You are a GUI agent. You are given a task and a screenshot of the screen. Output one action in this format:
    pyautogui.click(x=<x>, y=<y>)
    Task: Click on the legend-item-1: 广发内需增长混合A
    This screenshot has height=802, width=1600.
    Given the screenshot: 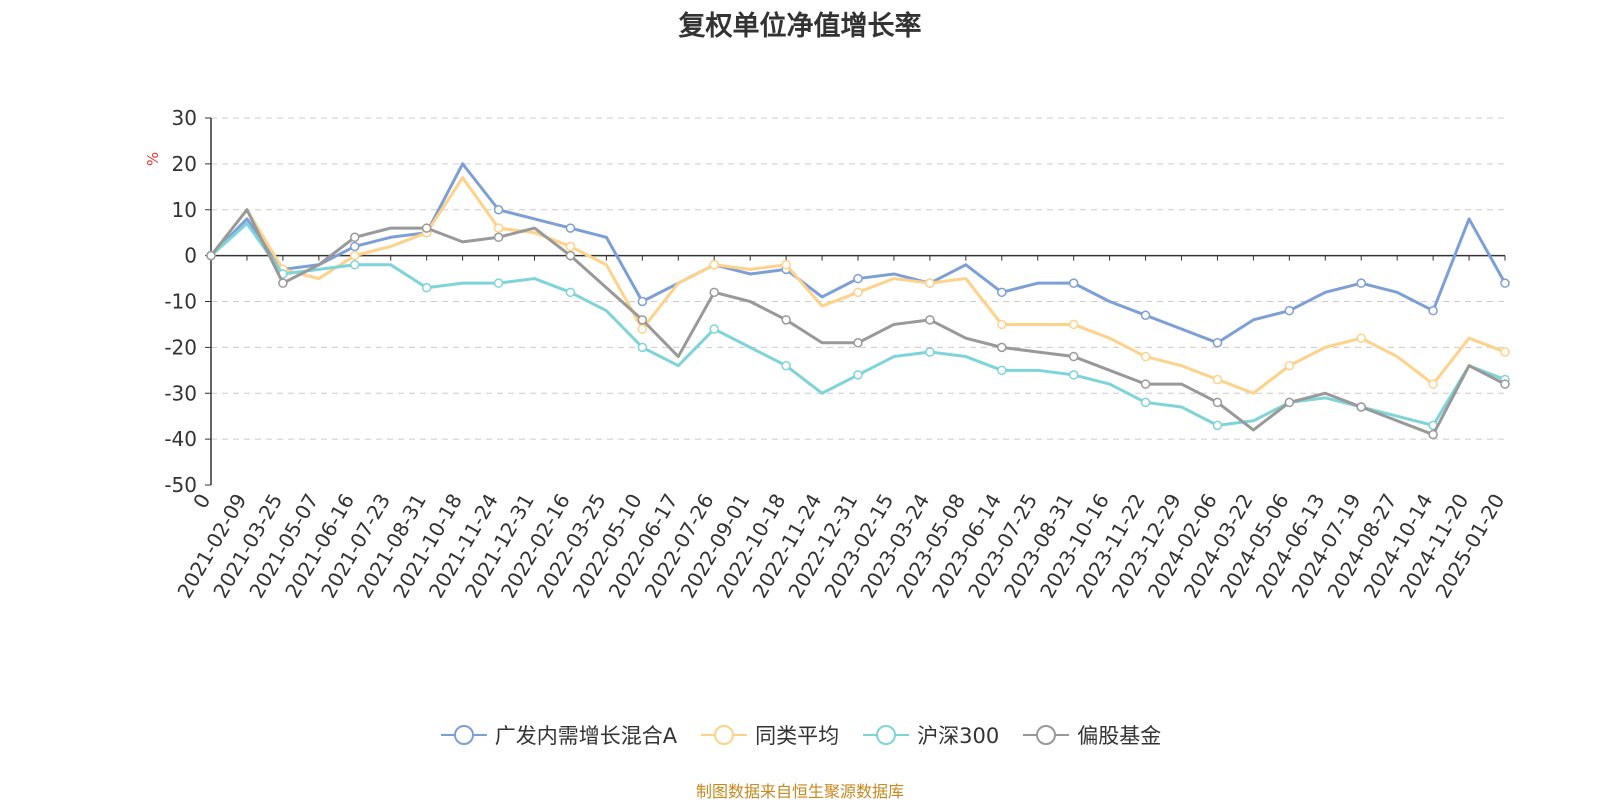 What is the action you would take?
    pyautogui.click(x=558, y=735)
    